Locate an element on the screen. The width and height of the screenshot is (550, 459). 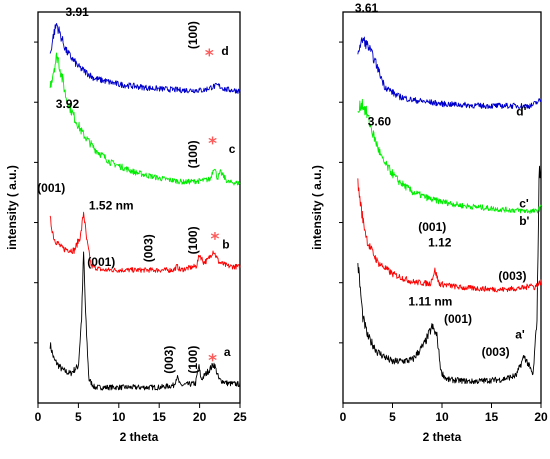
series-line-a is located at coordinates (145, 321).